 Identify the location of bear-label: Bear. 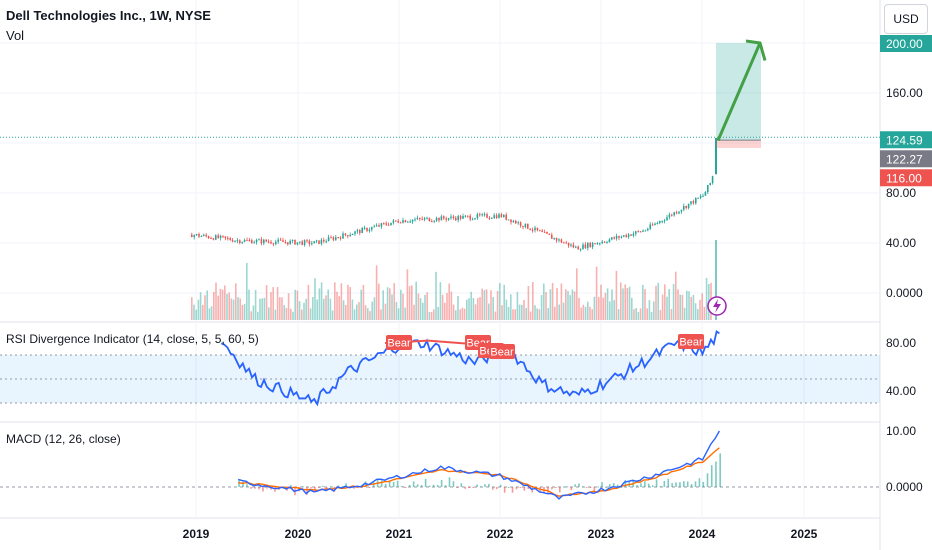
(399, 344).